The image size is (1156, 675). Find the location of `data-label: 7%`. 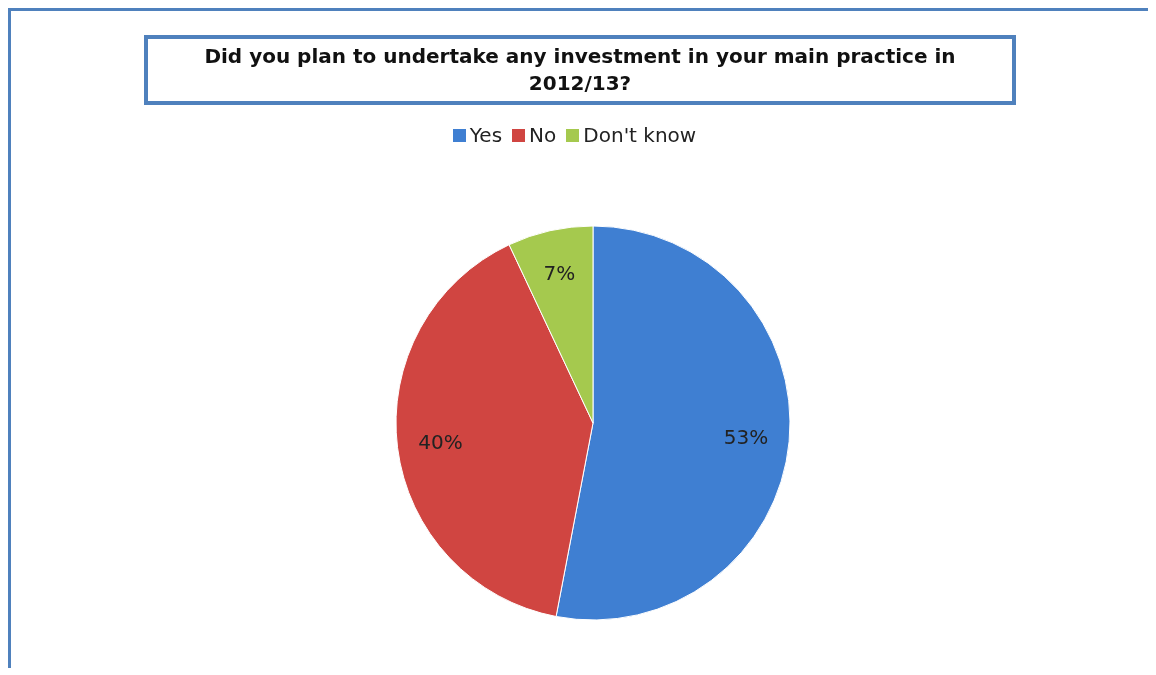

data-label: 7% is located at coordinates (559, 273).